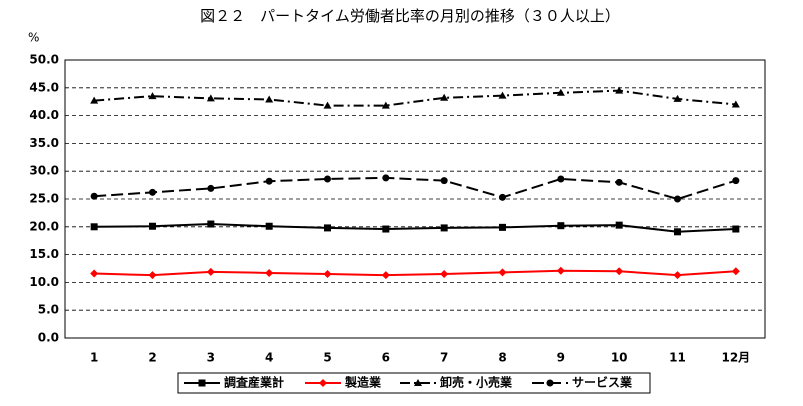 Image resolution: width=803 pixels, height=406 pixels. Describe the element at coordinates (444, 358) in the screenshot. I see `x-tick-label: 7` at that location.